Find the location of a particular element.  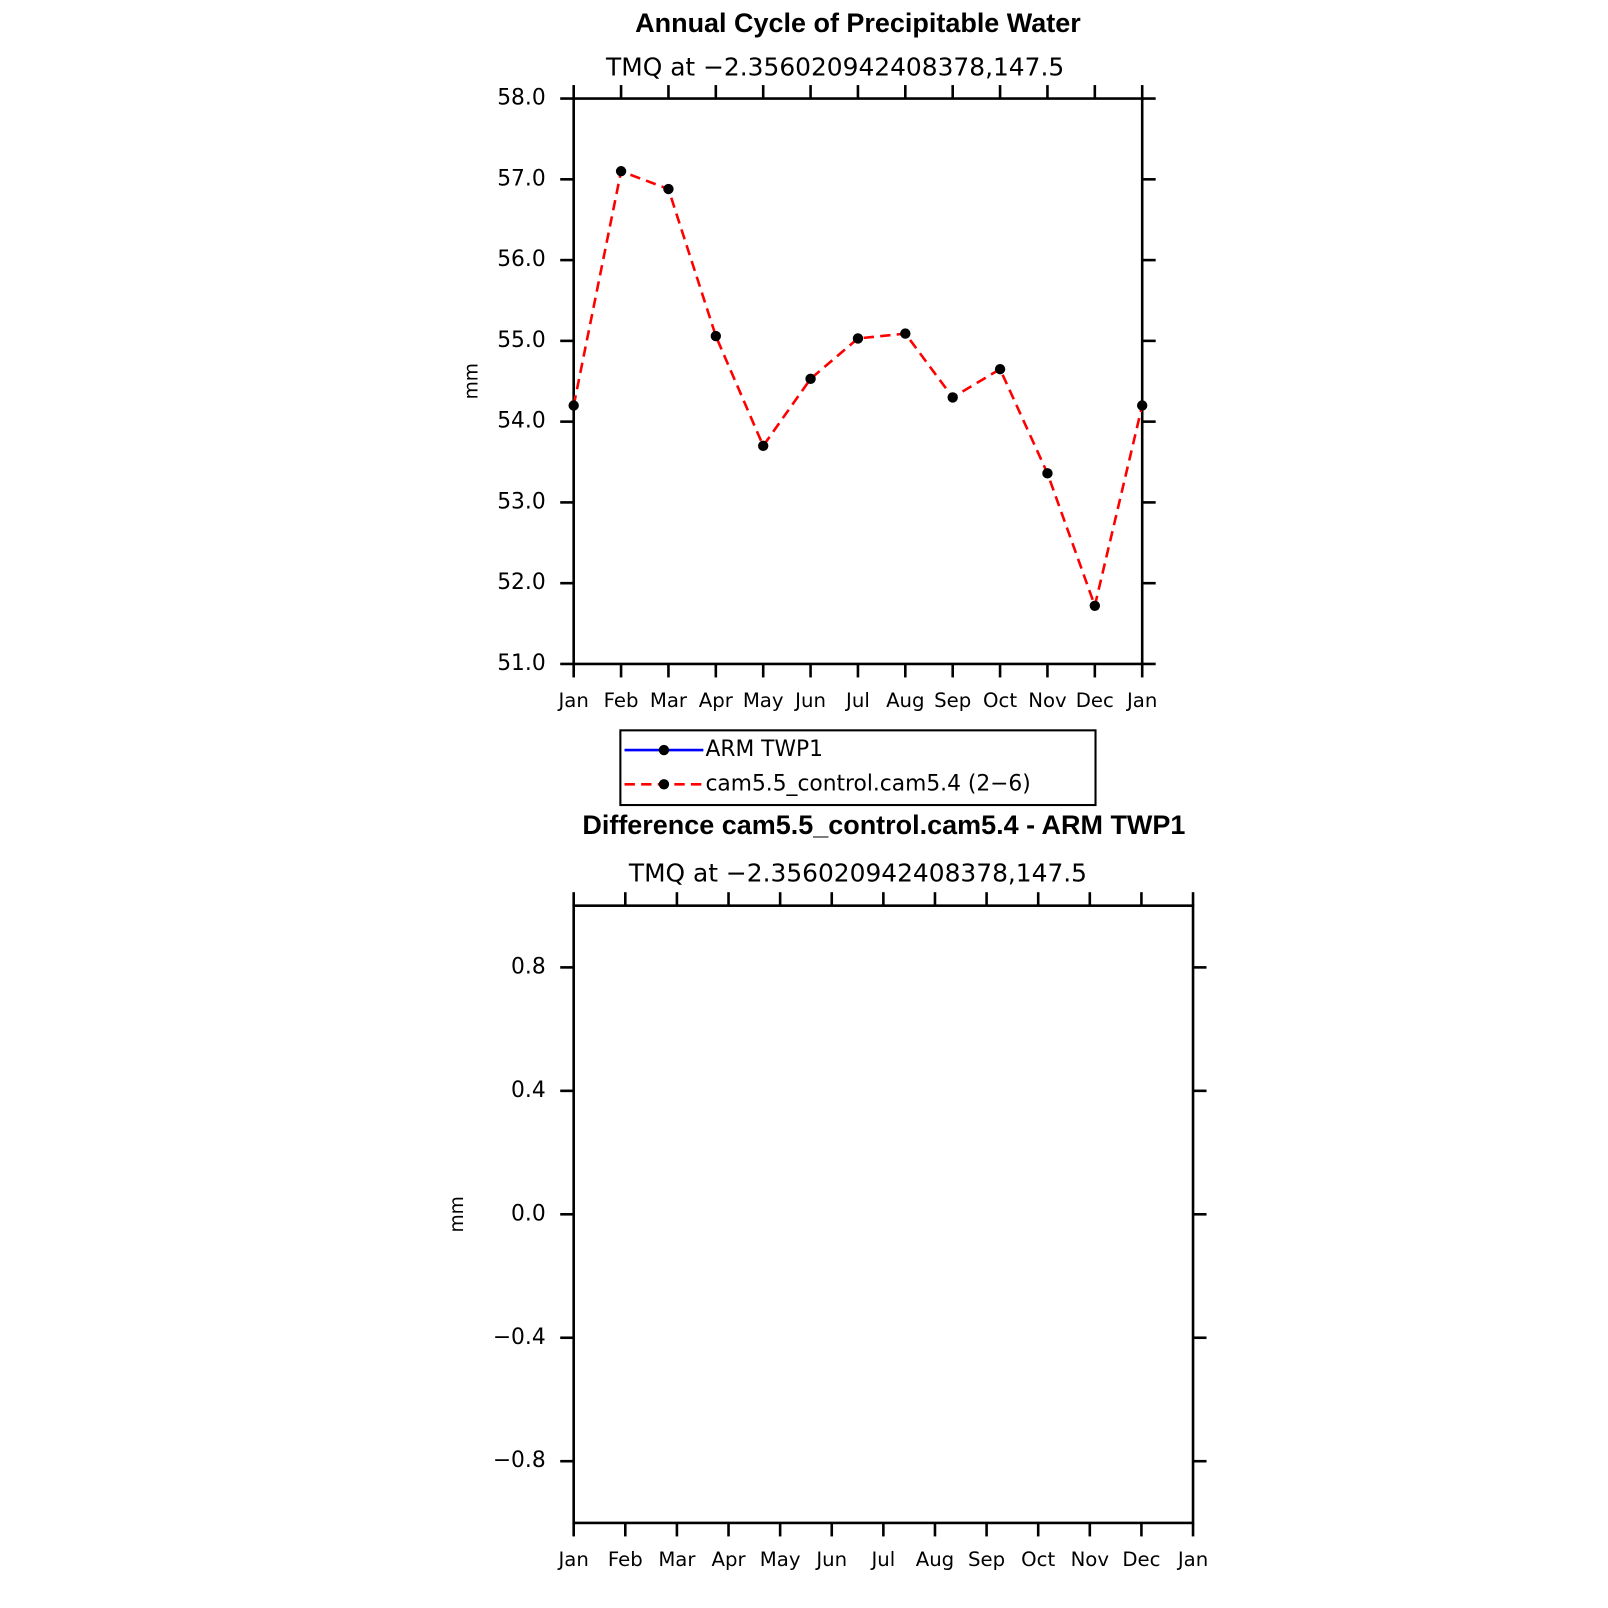

y-tick-label: 55.0 is located at coordinates (521, 340).